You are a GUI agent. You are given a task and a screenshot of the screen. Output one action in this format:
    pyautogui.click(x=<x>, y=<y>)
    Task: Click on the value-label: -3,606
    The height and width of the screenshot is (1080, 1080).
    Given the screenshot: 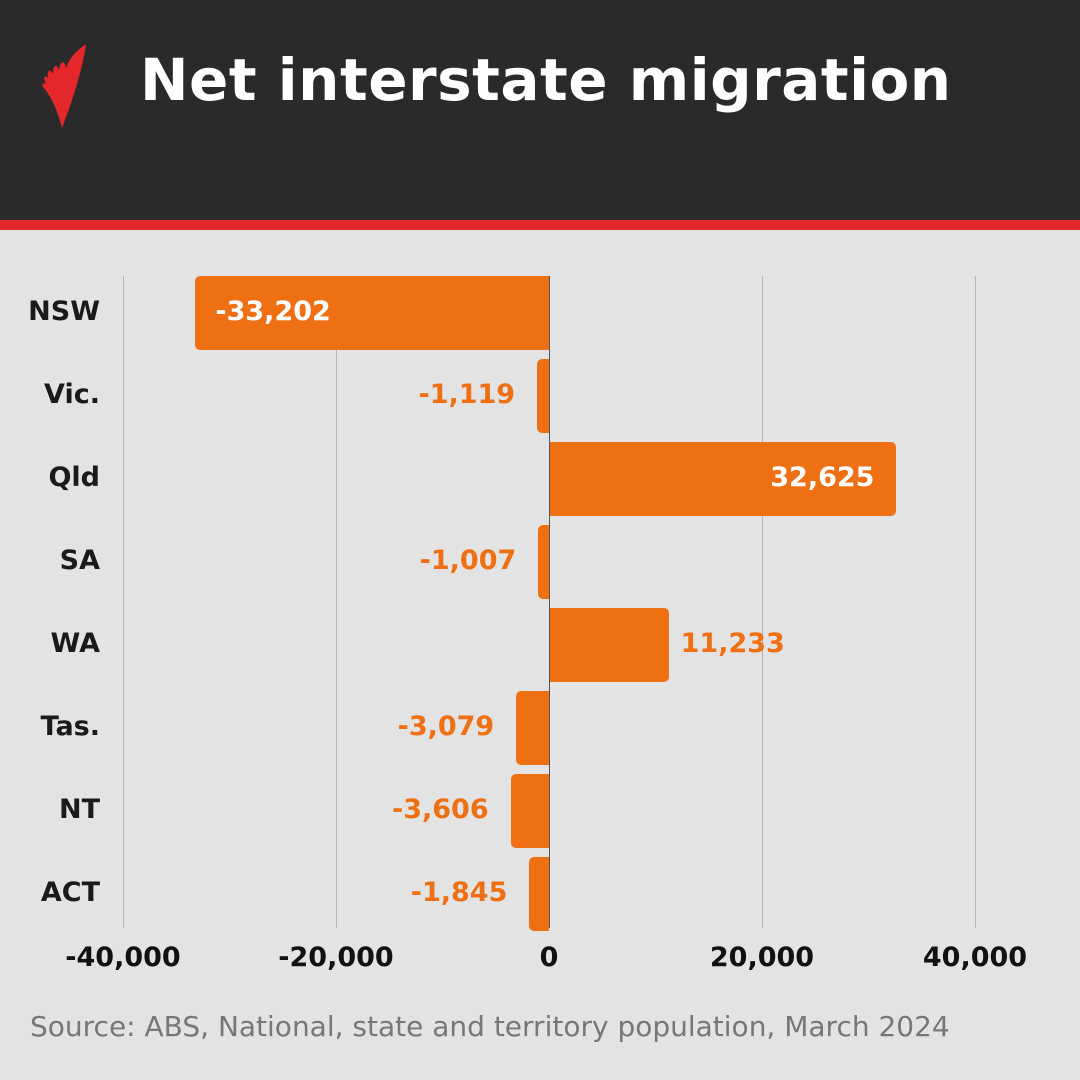 What is the action you would take?
    pyautogui.click(x=440, y=809)
    